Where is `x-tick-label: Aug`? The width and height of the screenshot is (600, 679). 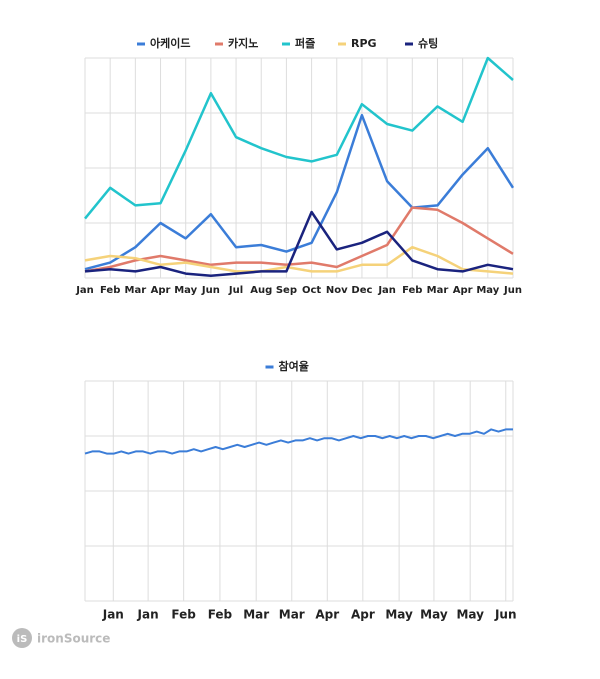
x-tick-label: Aug is located at coordinates (261, 290).